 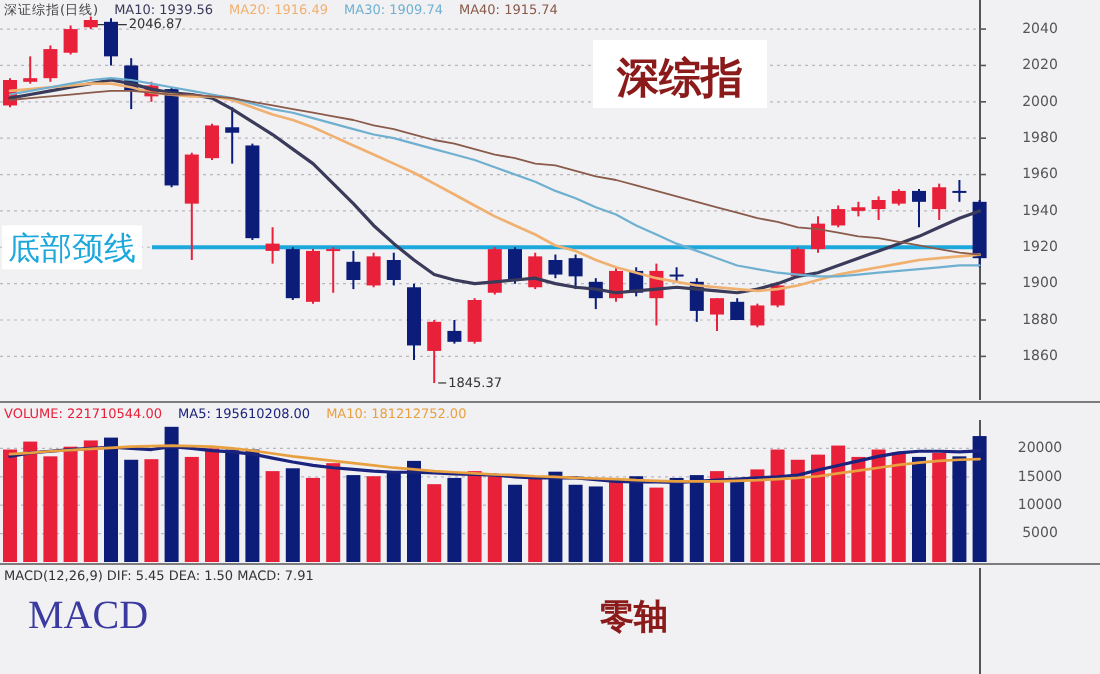 What do you see at coordinates (633, 618) in the screenshot?
I see `text: 零轴` at bounding box center [633, 618].